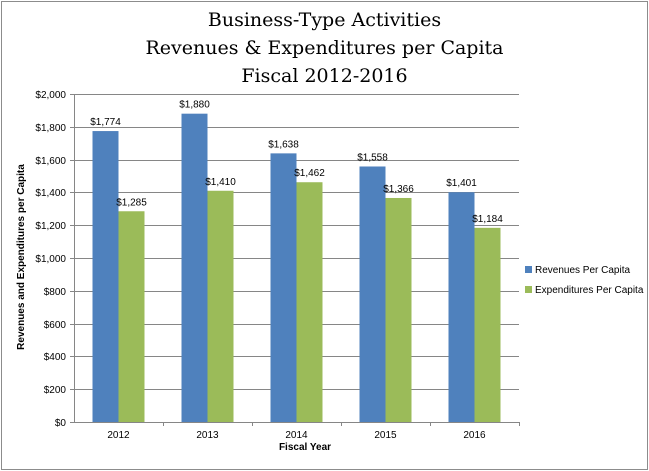 The height and width of the screenshot is (471, 649). I want to click on y-tick-label: $1,000, so click(50, 259).